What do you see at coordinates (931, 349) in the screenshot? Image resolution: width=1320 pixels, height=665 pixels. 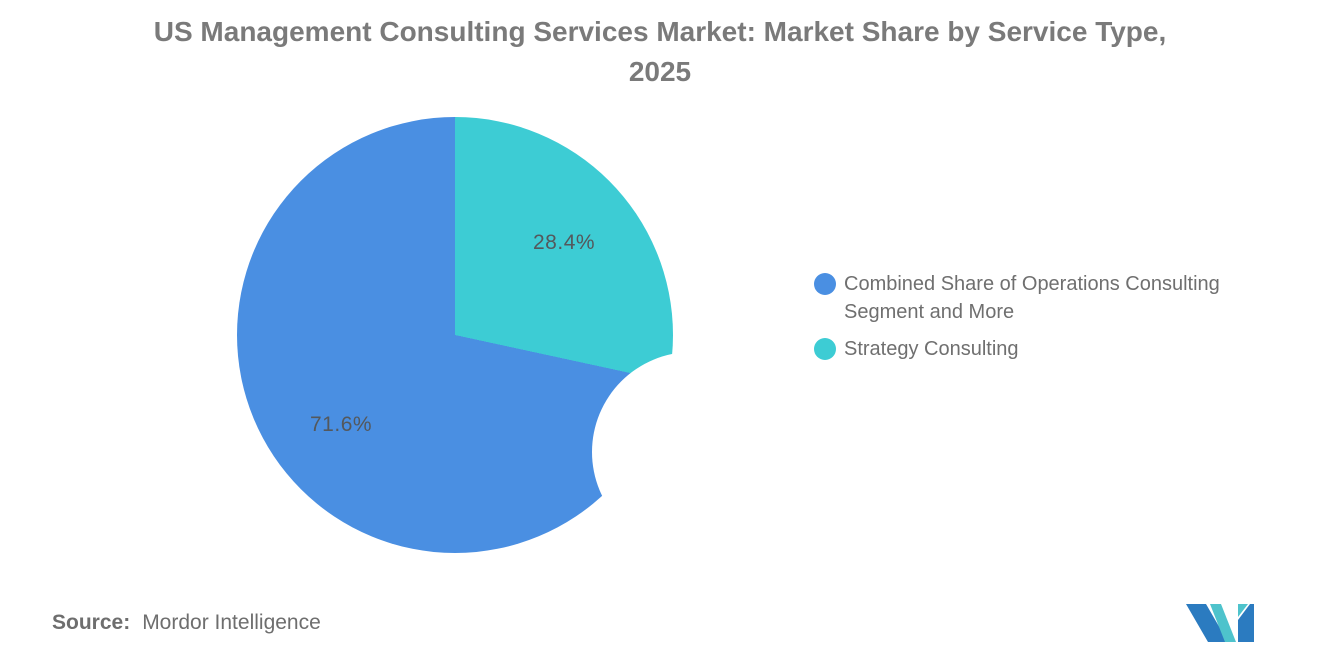 I see `legend-label: Strategy Consulting` at bounding box center [931, 349].